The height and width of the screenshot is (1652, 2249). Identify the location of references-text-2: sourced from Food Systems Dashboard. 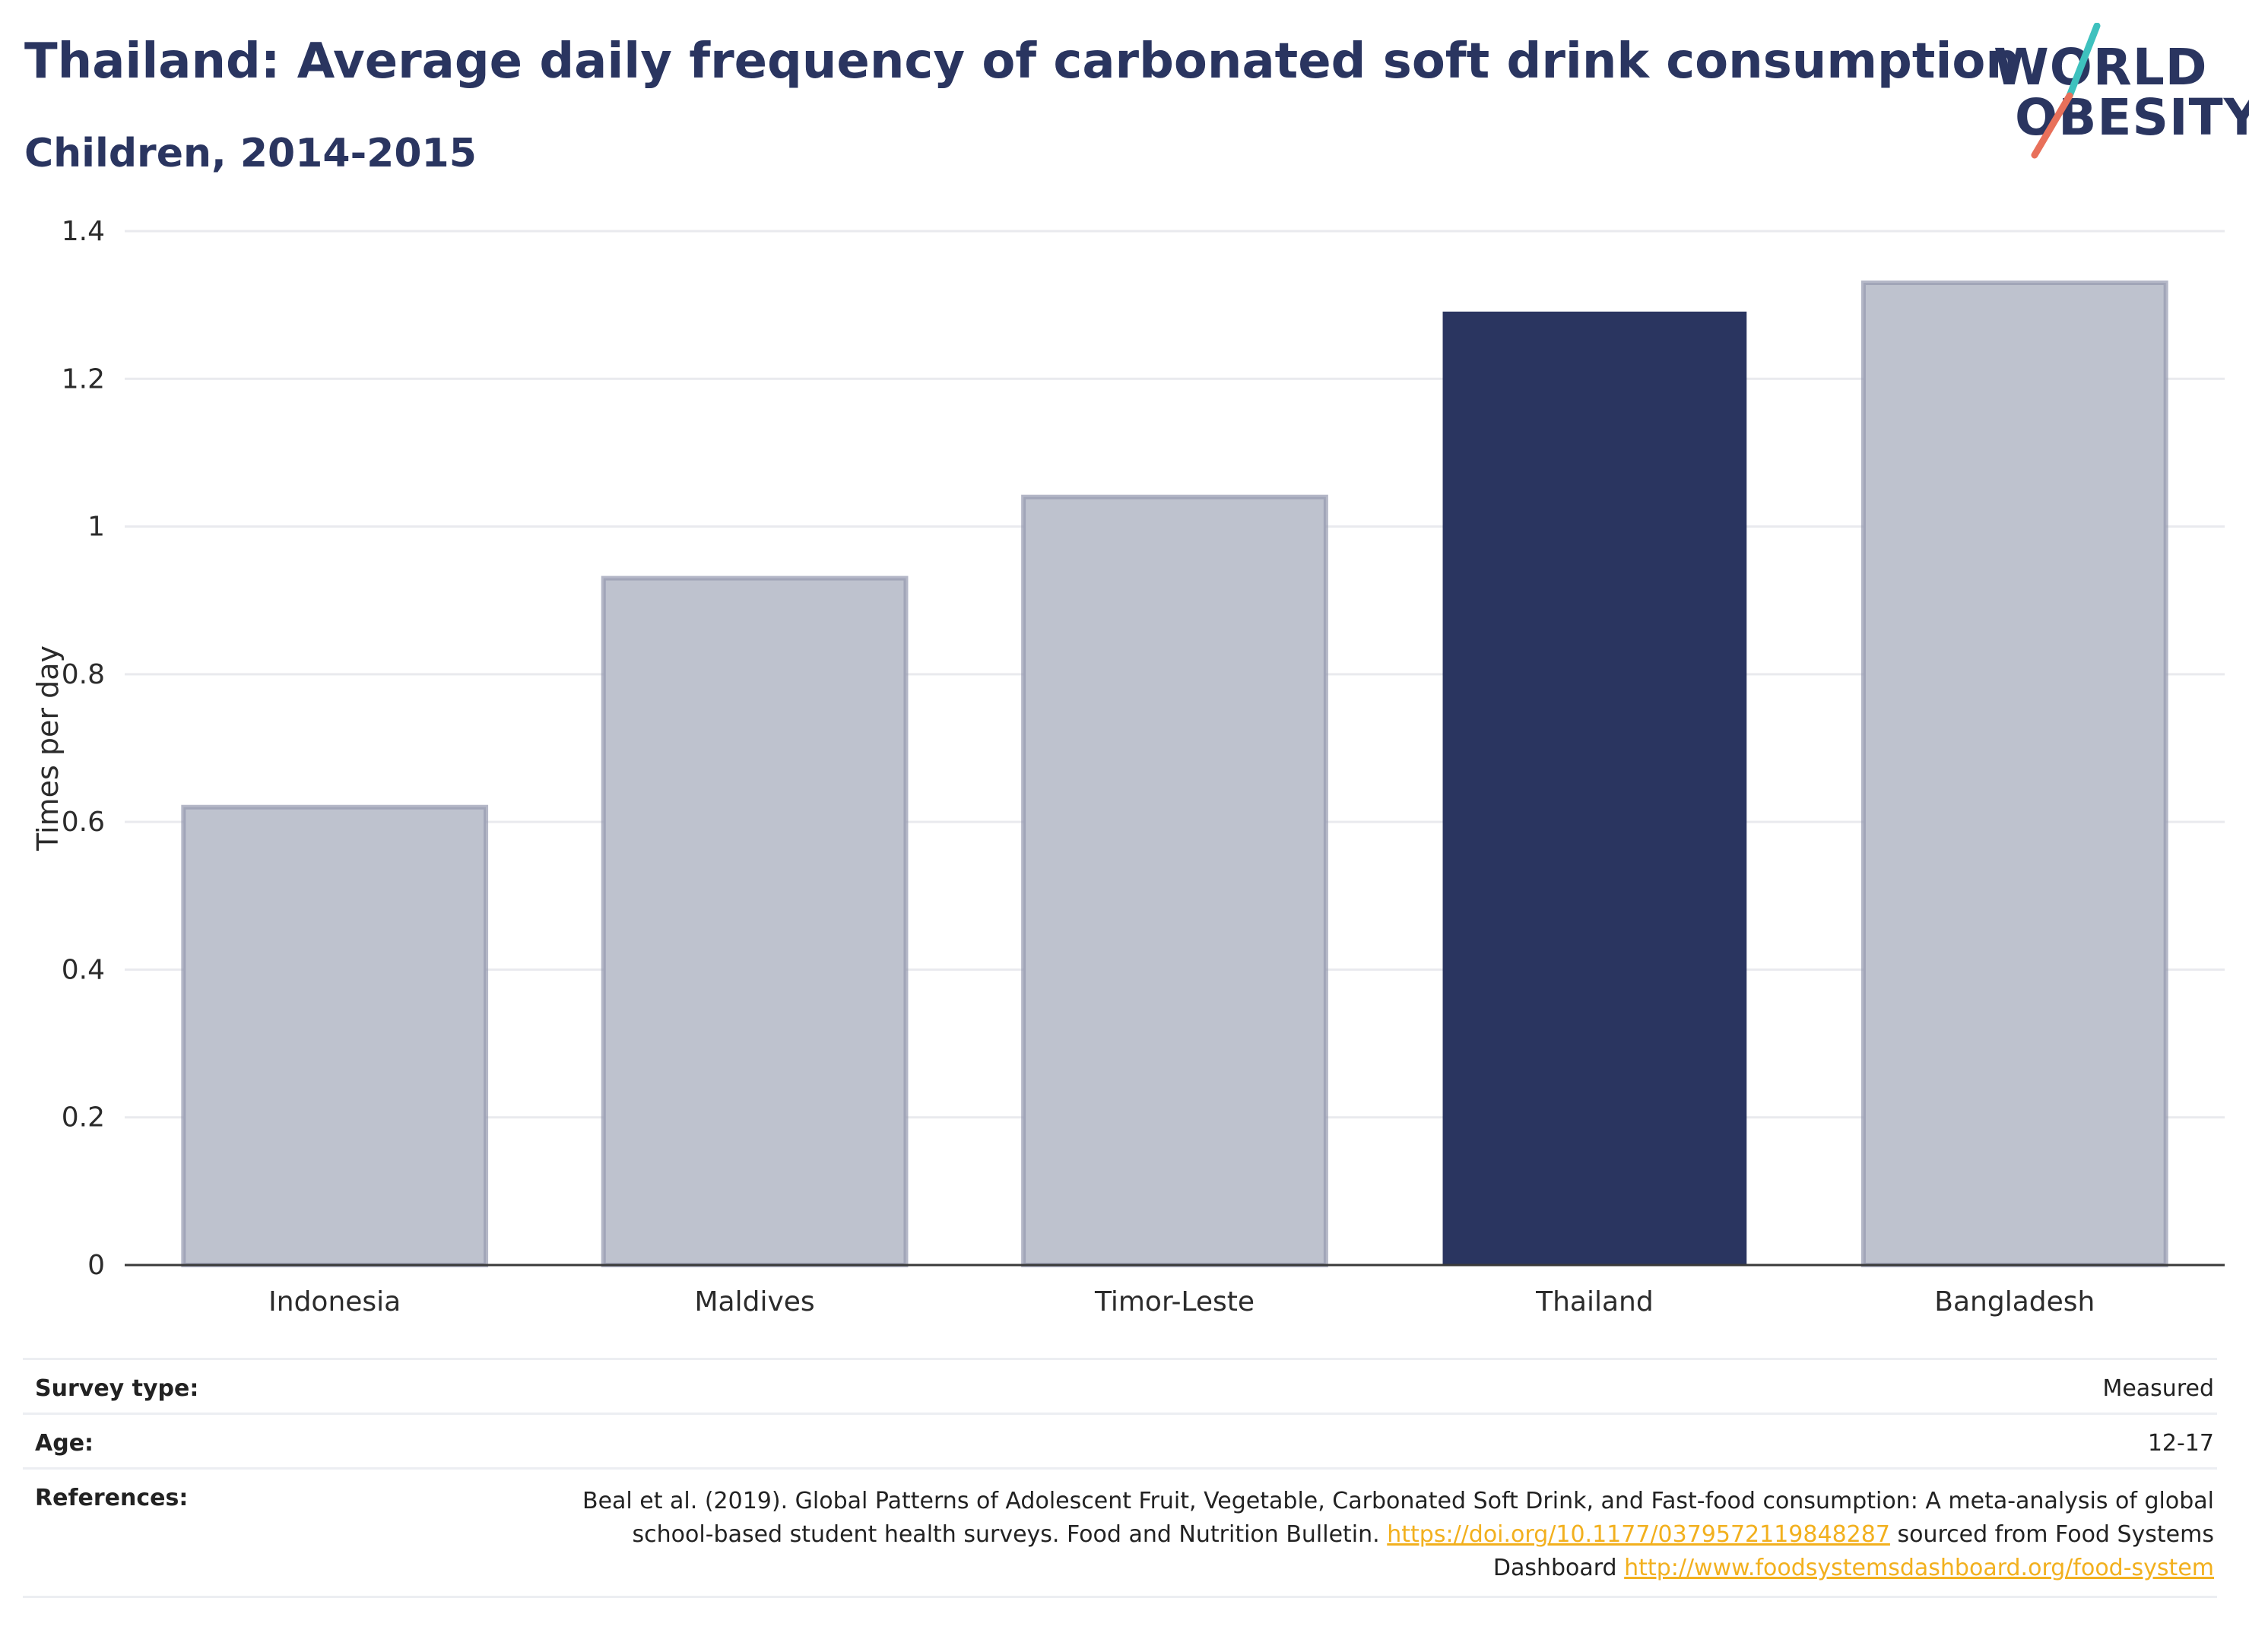
(1853, 1551).